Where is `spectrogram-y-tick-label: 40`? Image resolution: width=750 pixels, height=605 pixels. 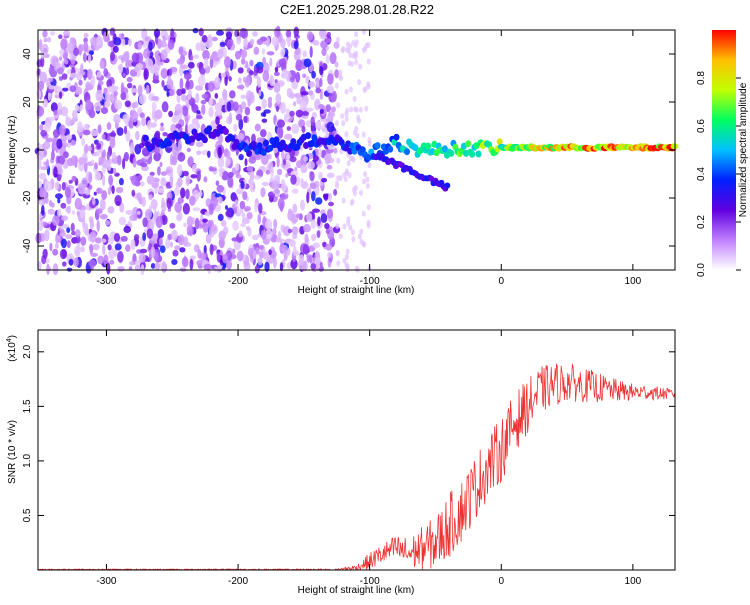 spectrogram-y-tick-label: 40 is located at coordinates (27, 54).